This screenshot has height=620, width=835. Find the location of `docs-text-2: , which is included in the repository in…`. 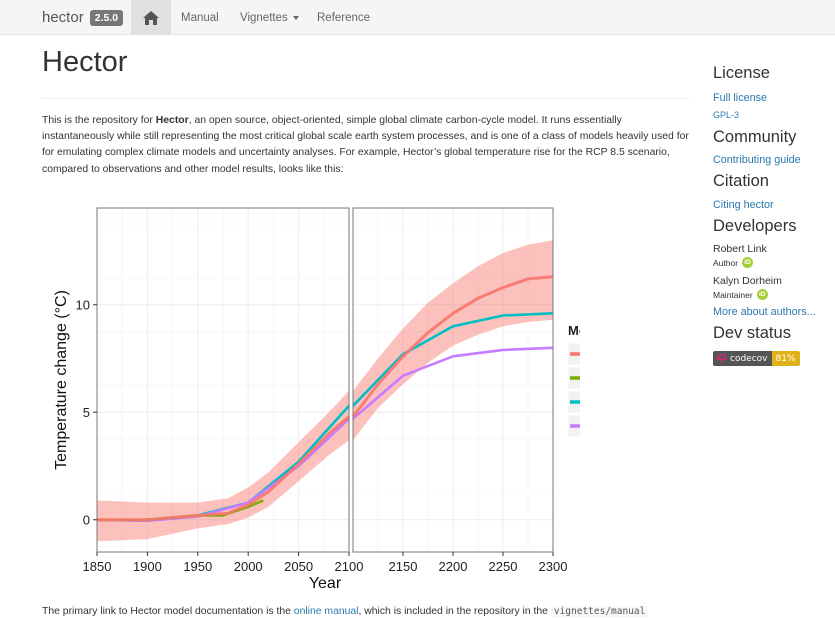

docs-text-2: , which is included in the repository in… is located at coordinates (454, 611).